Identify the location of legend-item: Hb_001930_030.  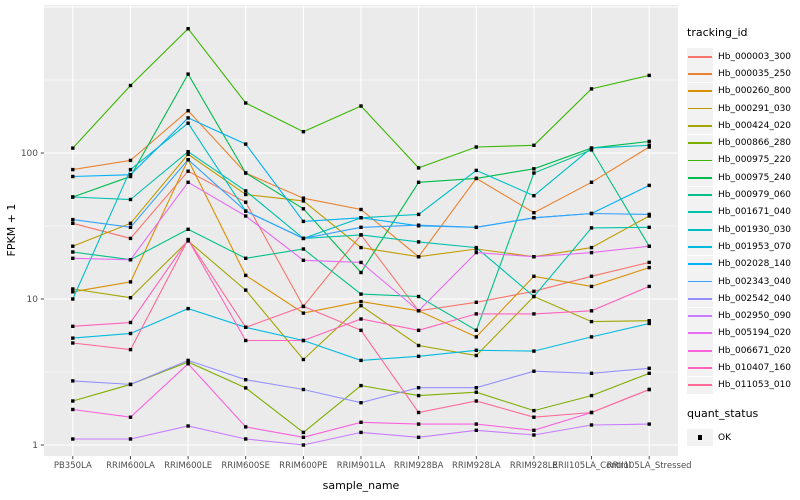
(743, 230).